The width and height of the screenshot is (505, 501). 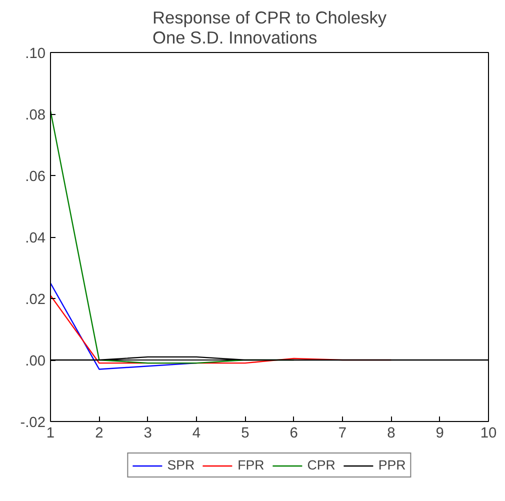 What do you see at coordinates (269, 28) in the screenshot?
I see `chart-title: Response of CPR to Cholesky One S.D. Innovations` at bounding box center [269, 28].